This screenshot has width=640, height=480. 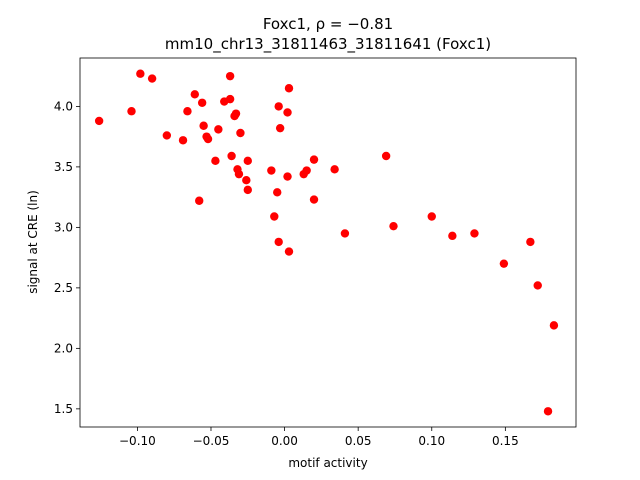 What do you see at coordinates (63, 409) in the screenshot?
I see `y-tick-label: 1.5` at bounding box center [63, 409].